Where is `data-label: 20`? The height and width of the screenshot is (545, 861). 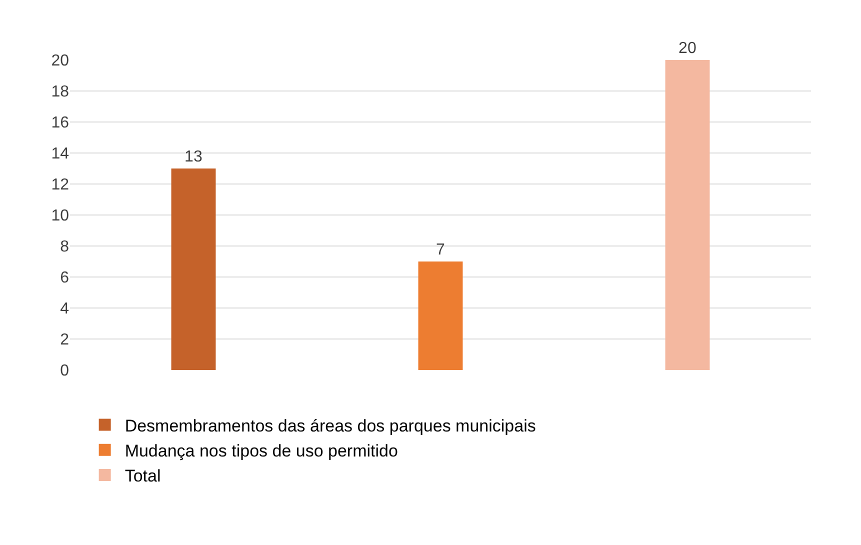
data-label: 20 is located at coordinates (687, 48).